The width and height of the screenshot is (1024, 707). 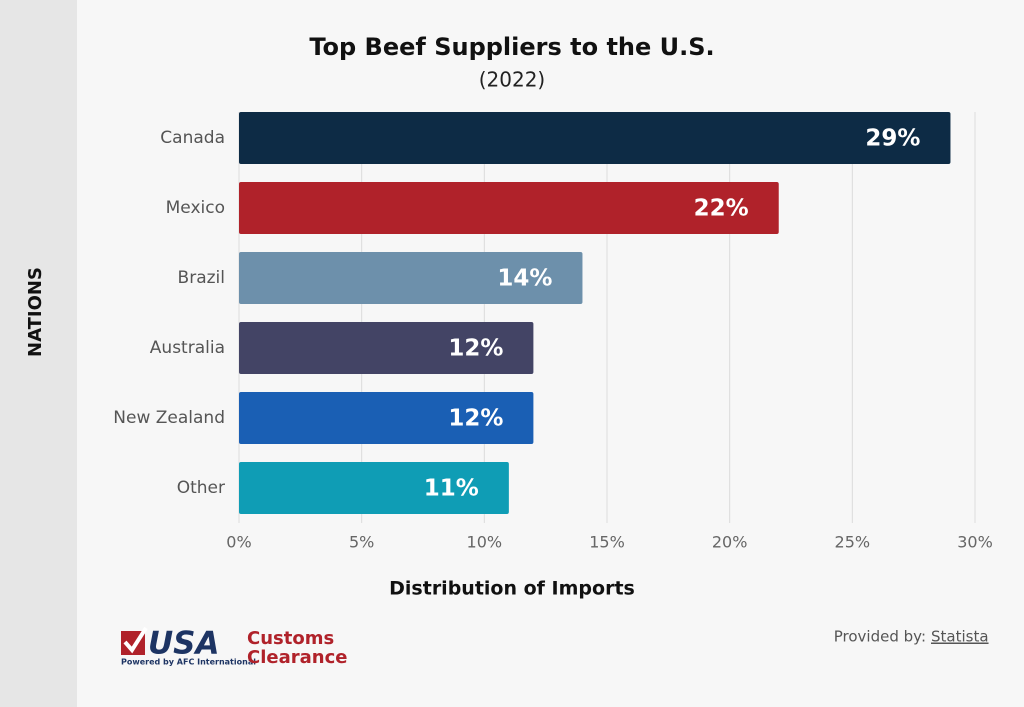 I want to click on y-tick-label: Brazil, so click(x=201, y=278).